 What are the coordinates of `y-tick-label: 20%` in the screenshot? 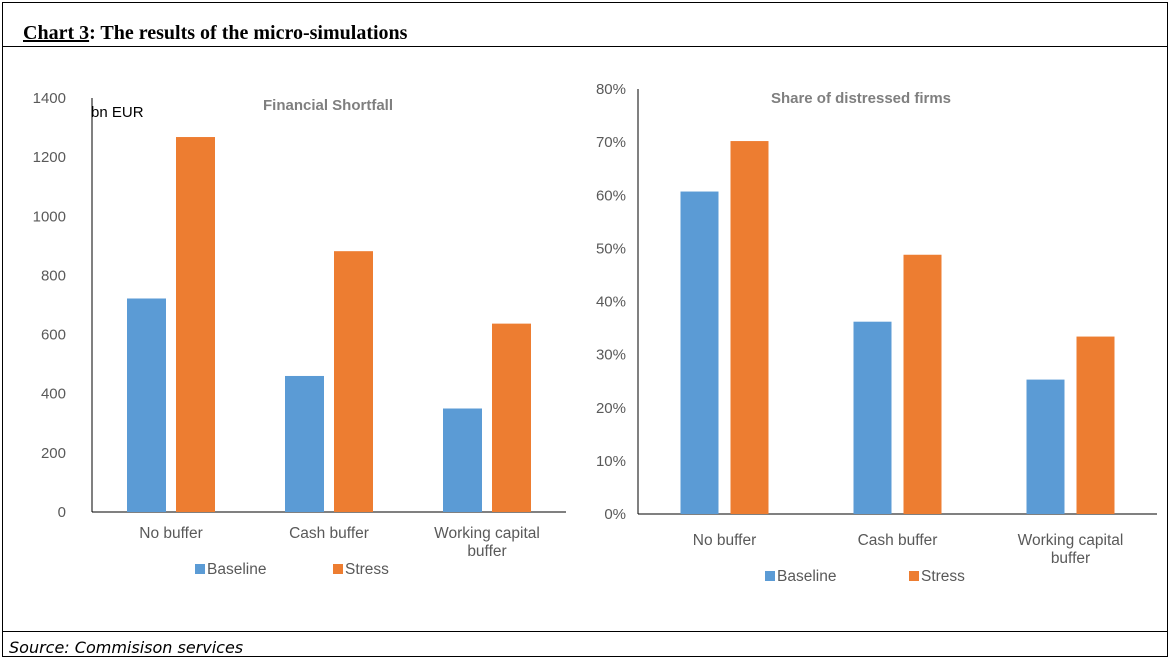 It's located at (611, 408).